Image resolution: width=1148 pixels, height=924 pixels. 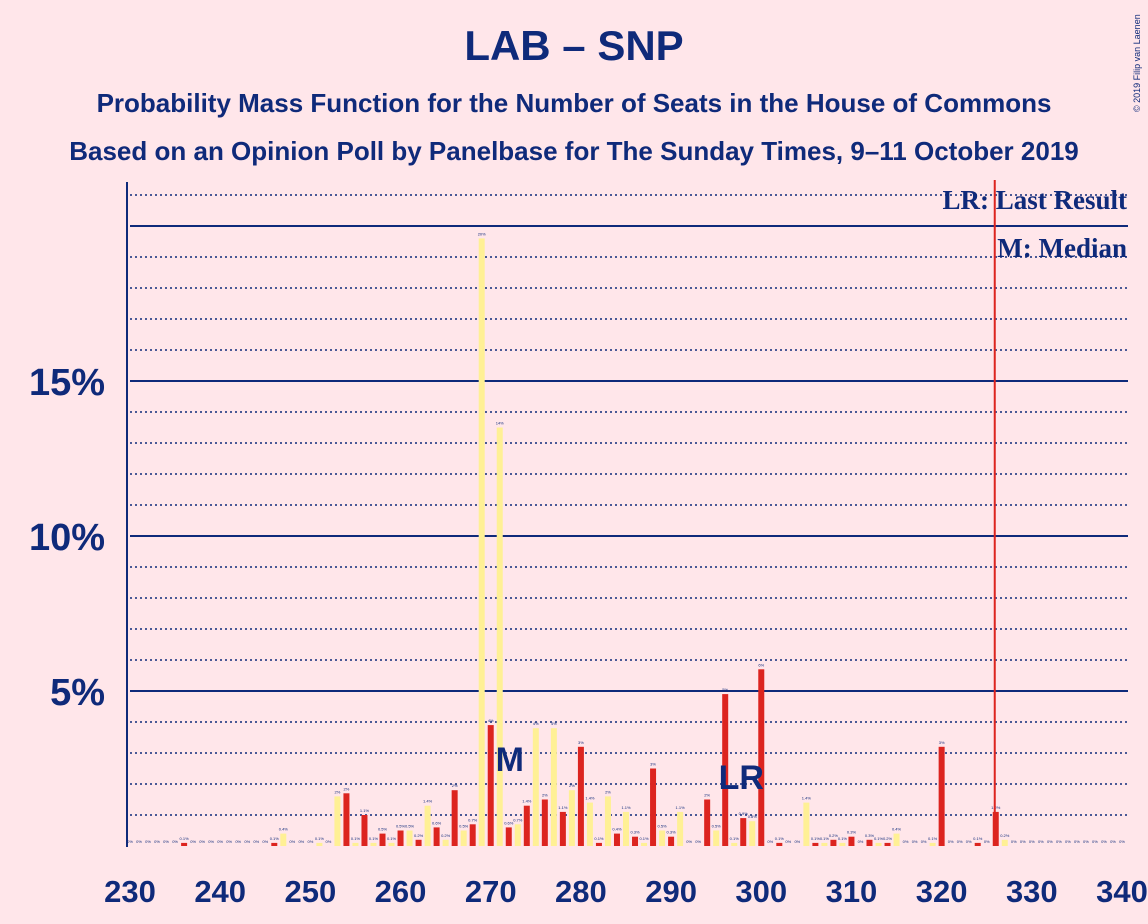 I want to click on x-tick-label: 290, so click(x=671, y=891).